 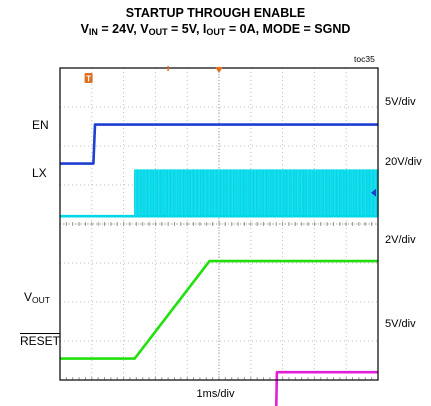 I want to click on scale-en: 5V/div, so click(x=400, y=102).